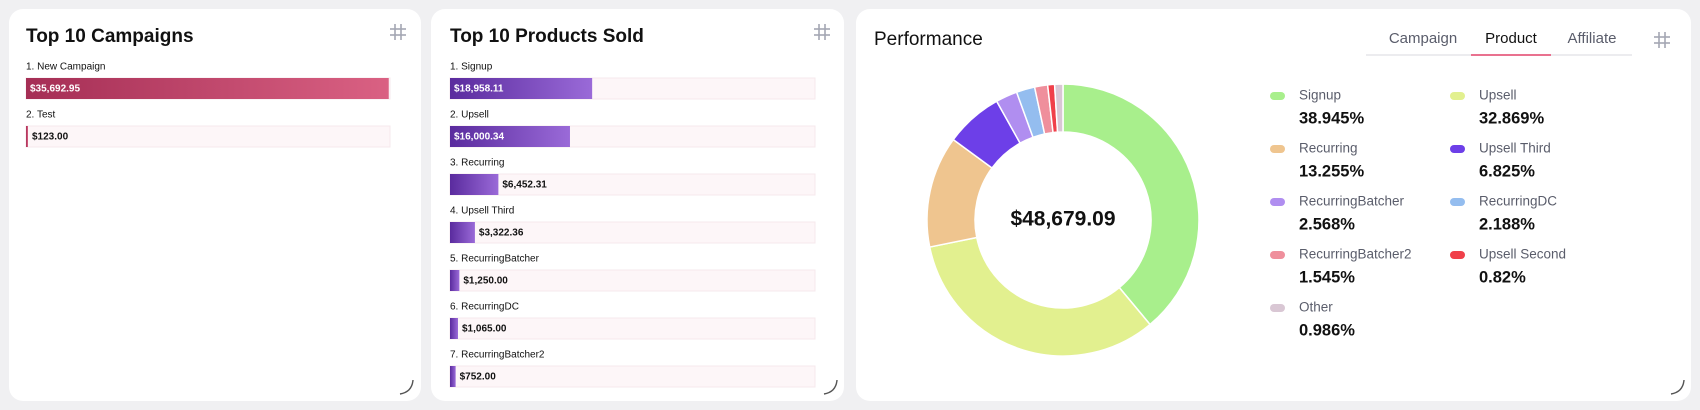 The height and width of the screenshot is (410, 1700). Describe the element at coordinates (1518, 201) in the screenshot. I see `legend-name: RecurringDC` at that location.